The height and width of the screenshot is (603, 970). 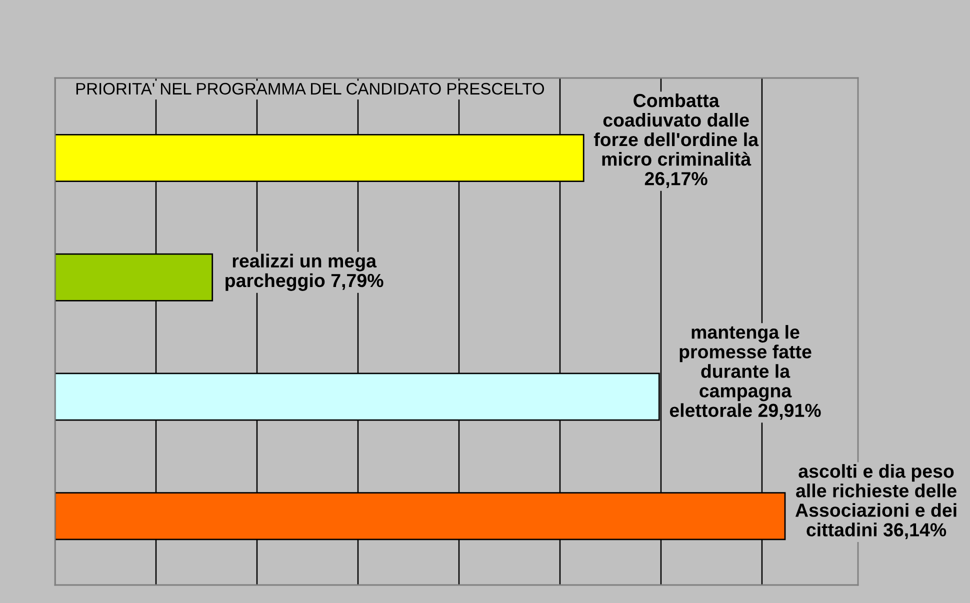 I want to click on data-label: realizzi un mega parcheggio 7,79%, so click(x=305, y=272).